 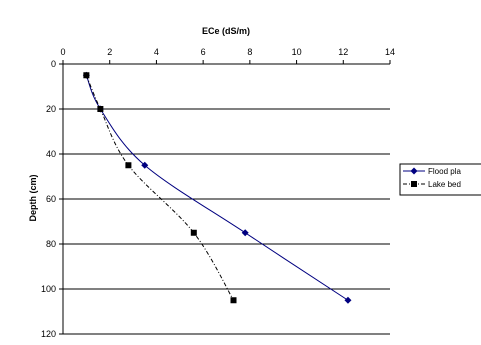 What do you see at coordinates (48, 289) in the screenshot?
I see `y-tick-label: 100` at bounding box center [48, 289].